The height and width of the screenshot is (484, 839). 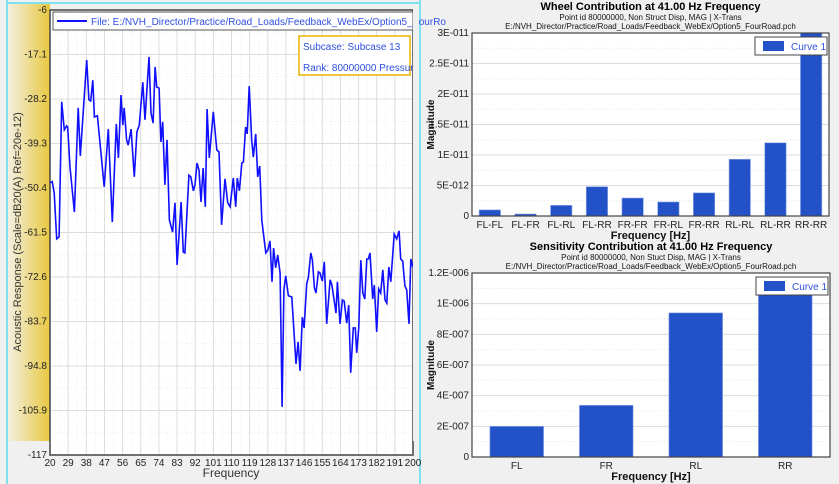 I want to click on y-tick-label: -28.2, so click(x=35, y=99).